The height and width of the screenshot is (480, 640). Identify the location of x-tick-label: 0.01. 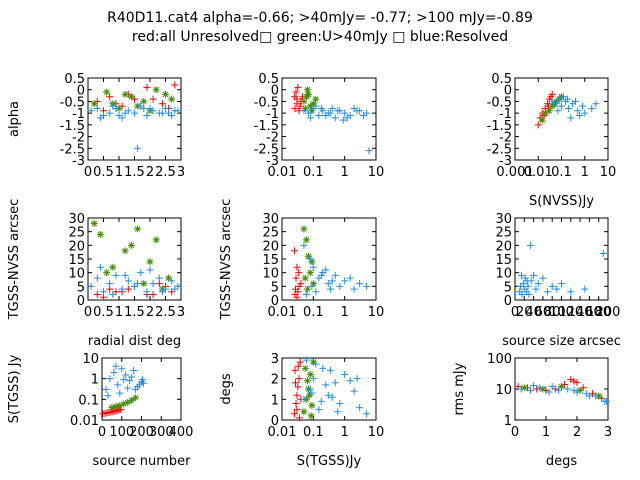
(538, 172).